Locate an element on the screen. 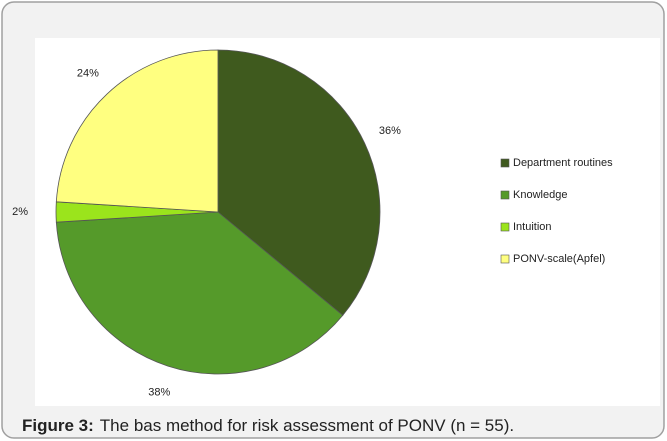 Image resolution: width=667 pixels, height=441 pixels. legend-label: Knowledge is located at coordinates (540, 195).